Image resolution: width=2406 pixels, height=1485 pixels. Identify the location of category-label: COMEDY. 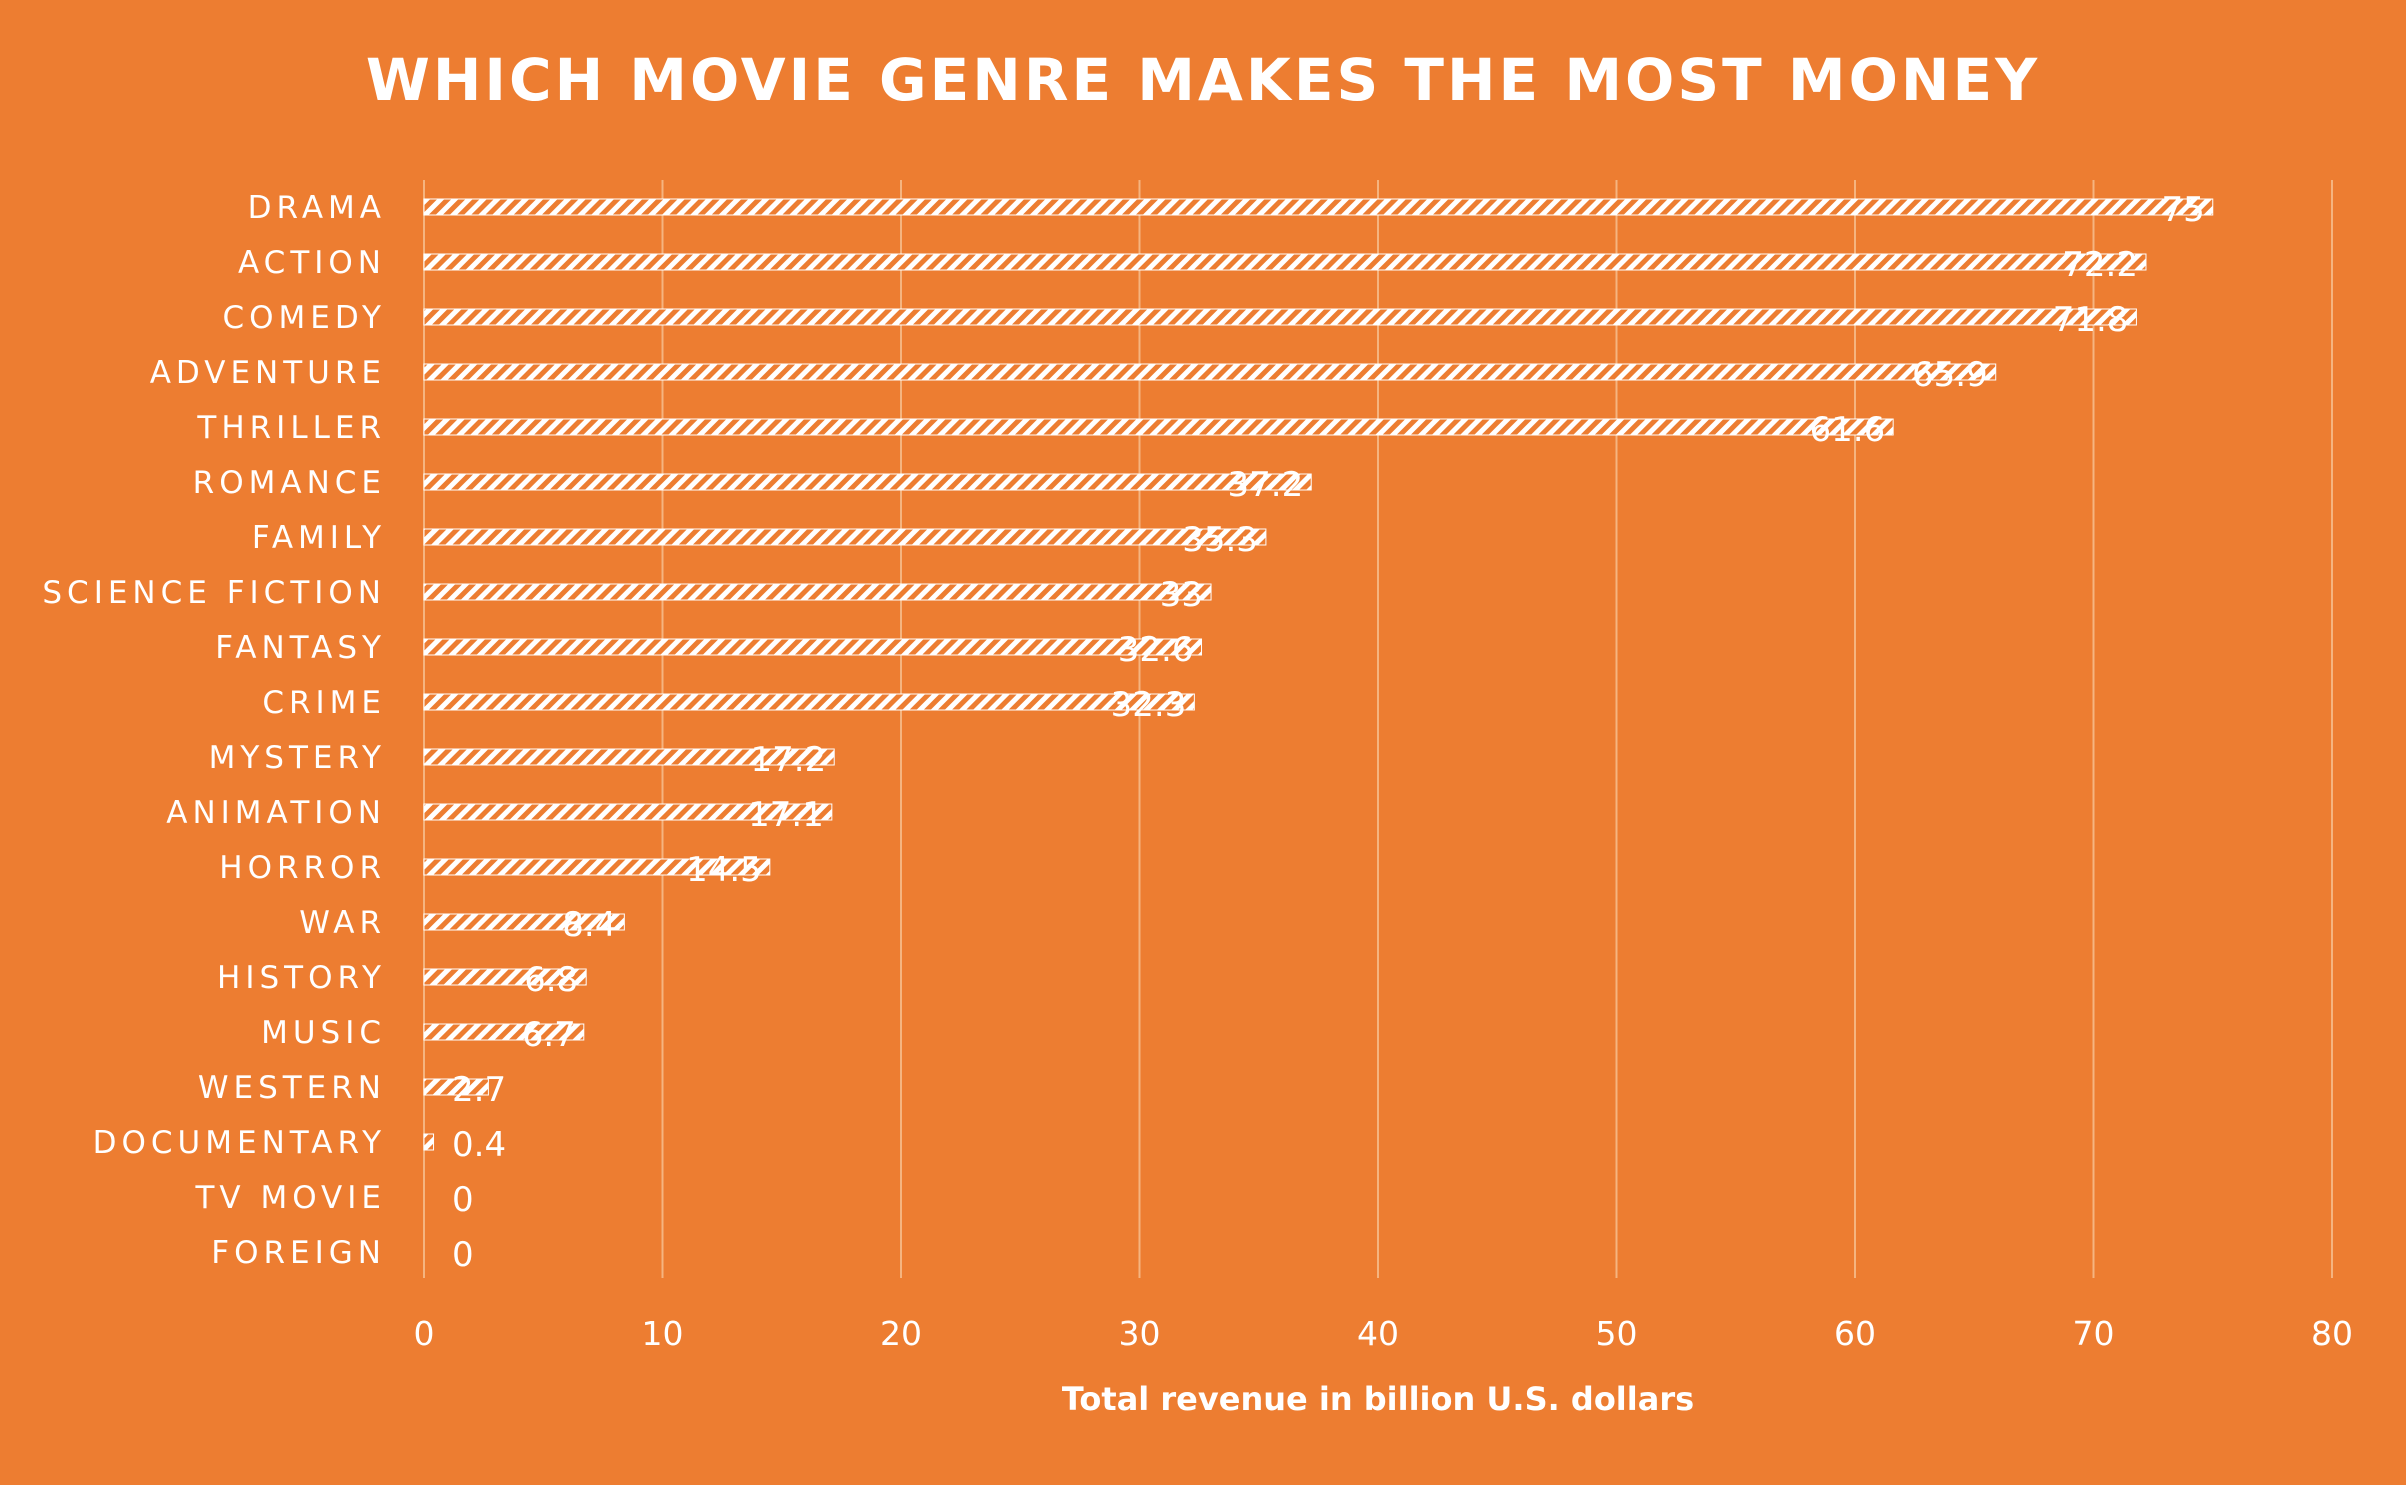
(305, 318).